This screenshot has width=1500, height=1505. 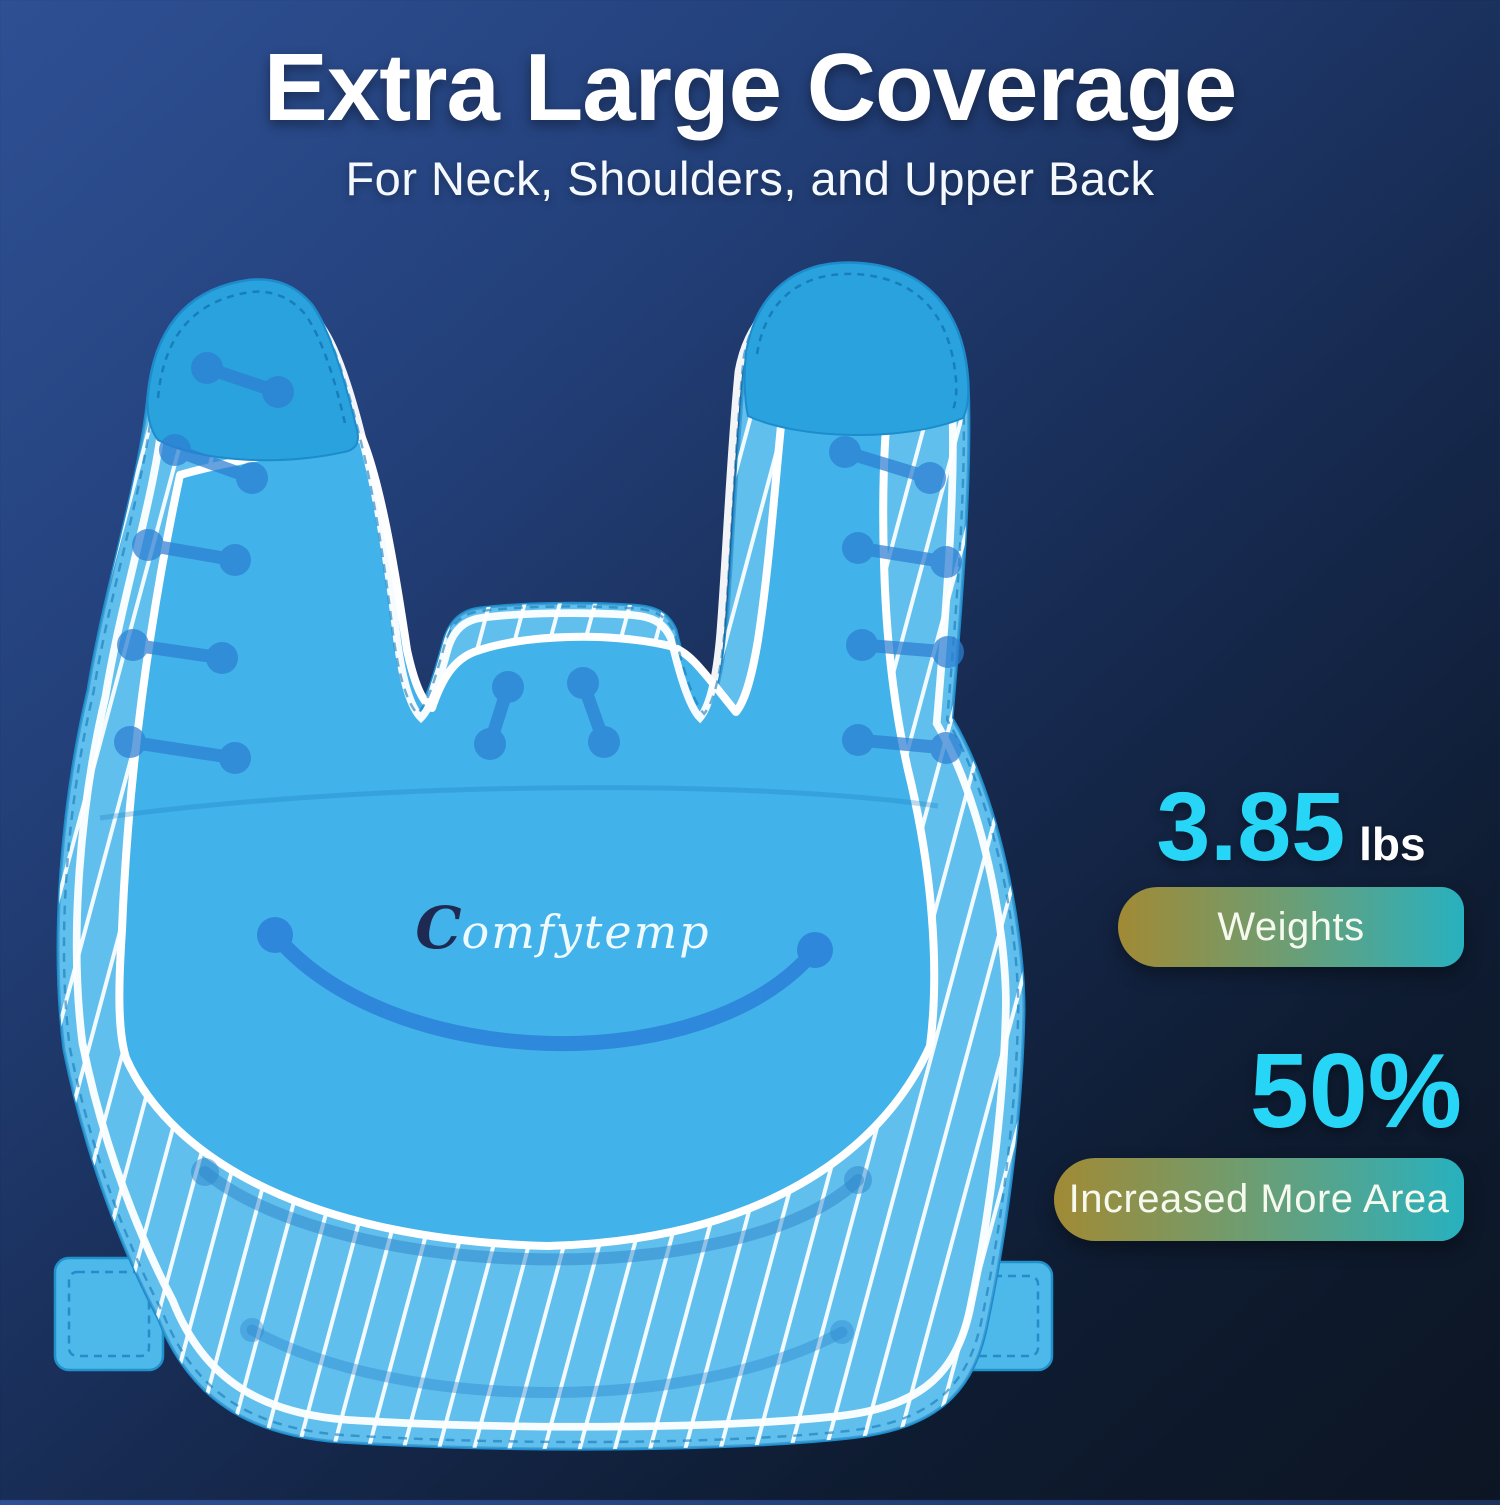 I want to click on coverage-badge: Increased More Area, so click(x=1259, y=1199).